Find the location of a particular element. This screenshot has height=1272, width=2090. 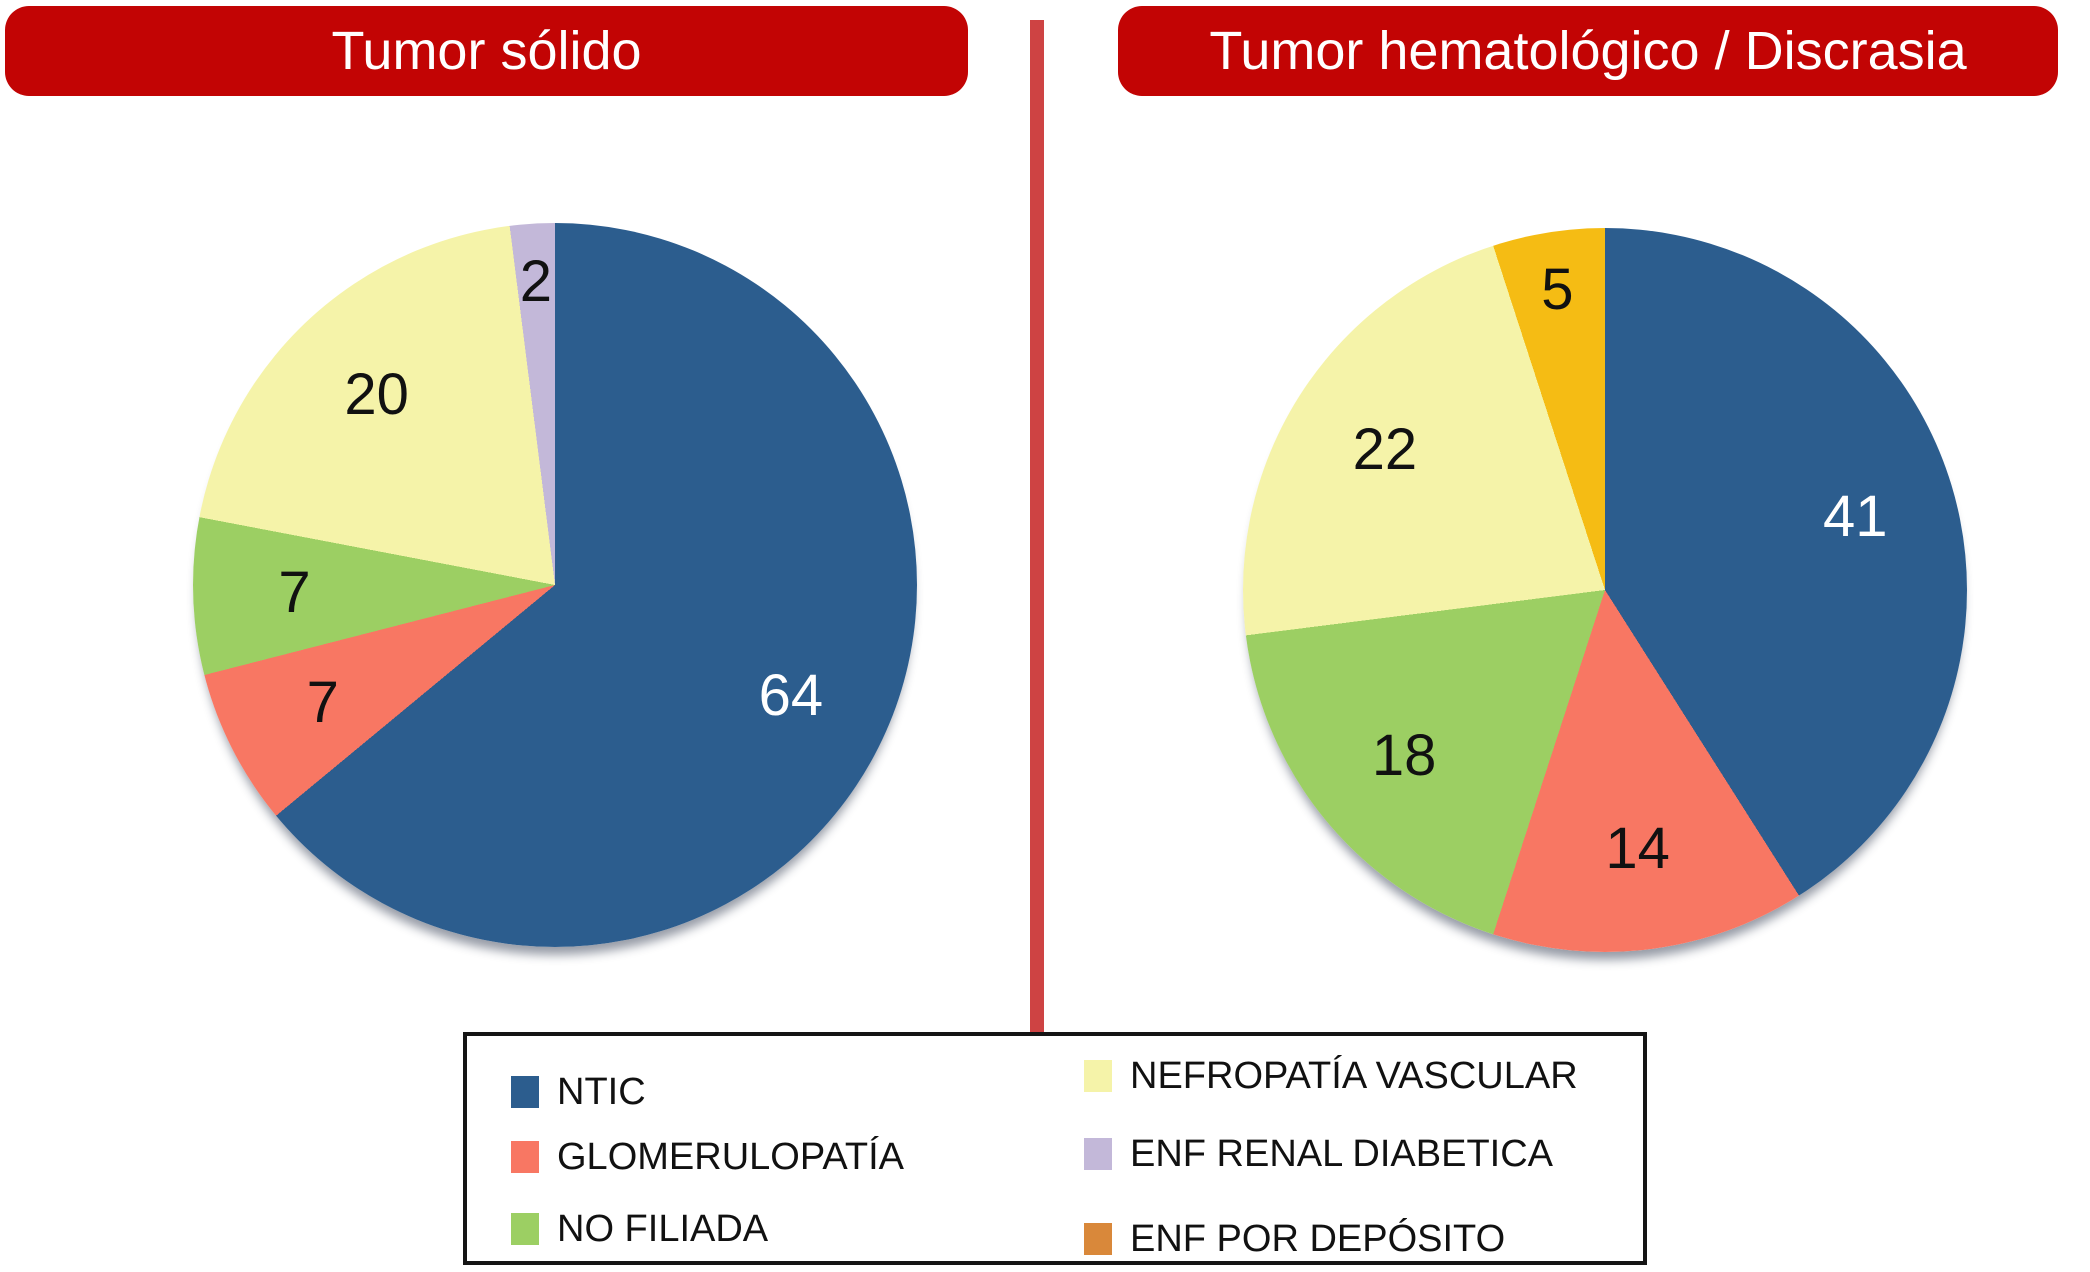

legend-item-enf-por-deposito: ENF POR DEPÓSITO is located at coordinates (1295, 1238).